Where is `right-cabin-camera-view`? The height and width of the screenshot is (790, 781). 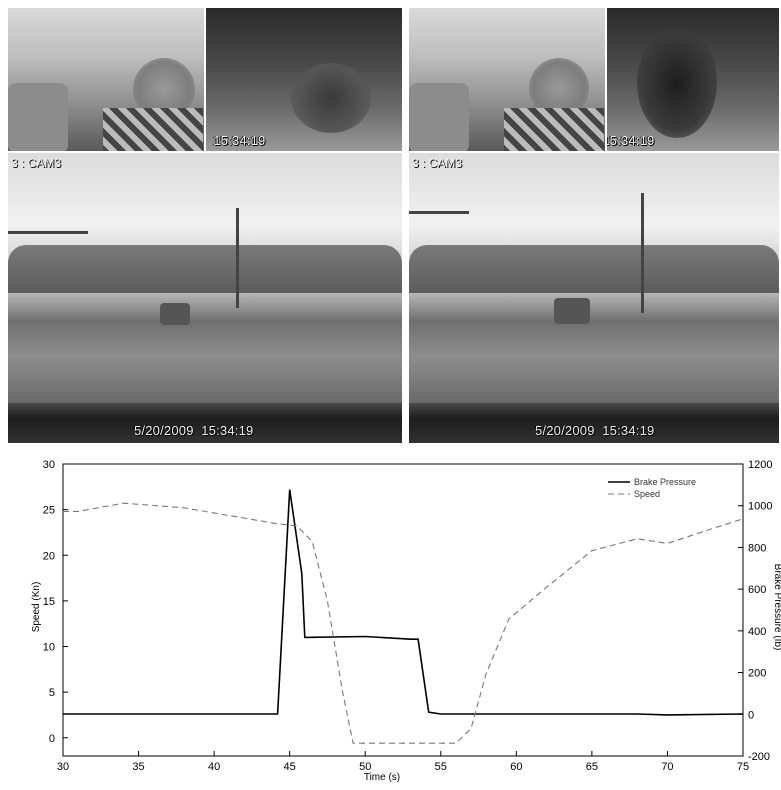 right-cabin-camera-view is located at coordinates (507, 79).